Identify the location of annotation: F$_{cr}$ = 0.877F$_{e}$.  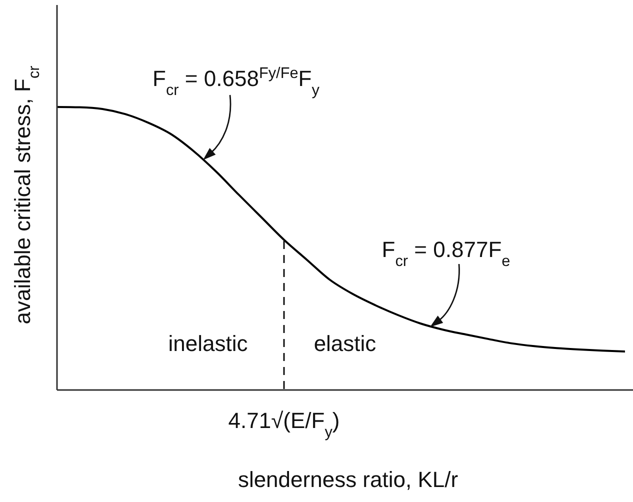
(446, 253).